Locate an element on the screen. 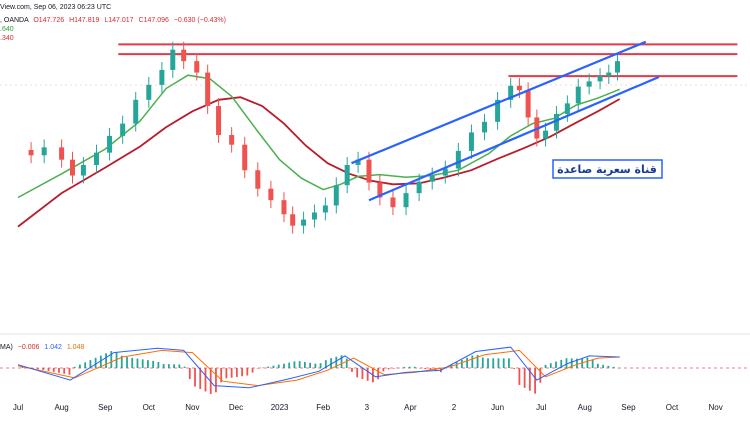 Image resolution: width=750 pixels, height=430 pixels. header-title: View.com, Sep 06, 2023 06:23 UTC is located at coordinates (55, 7).